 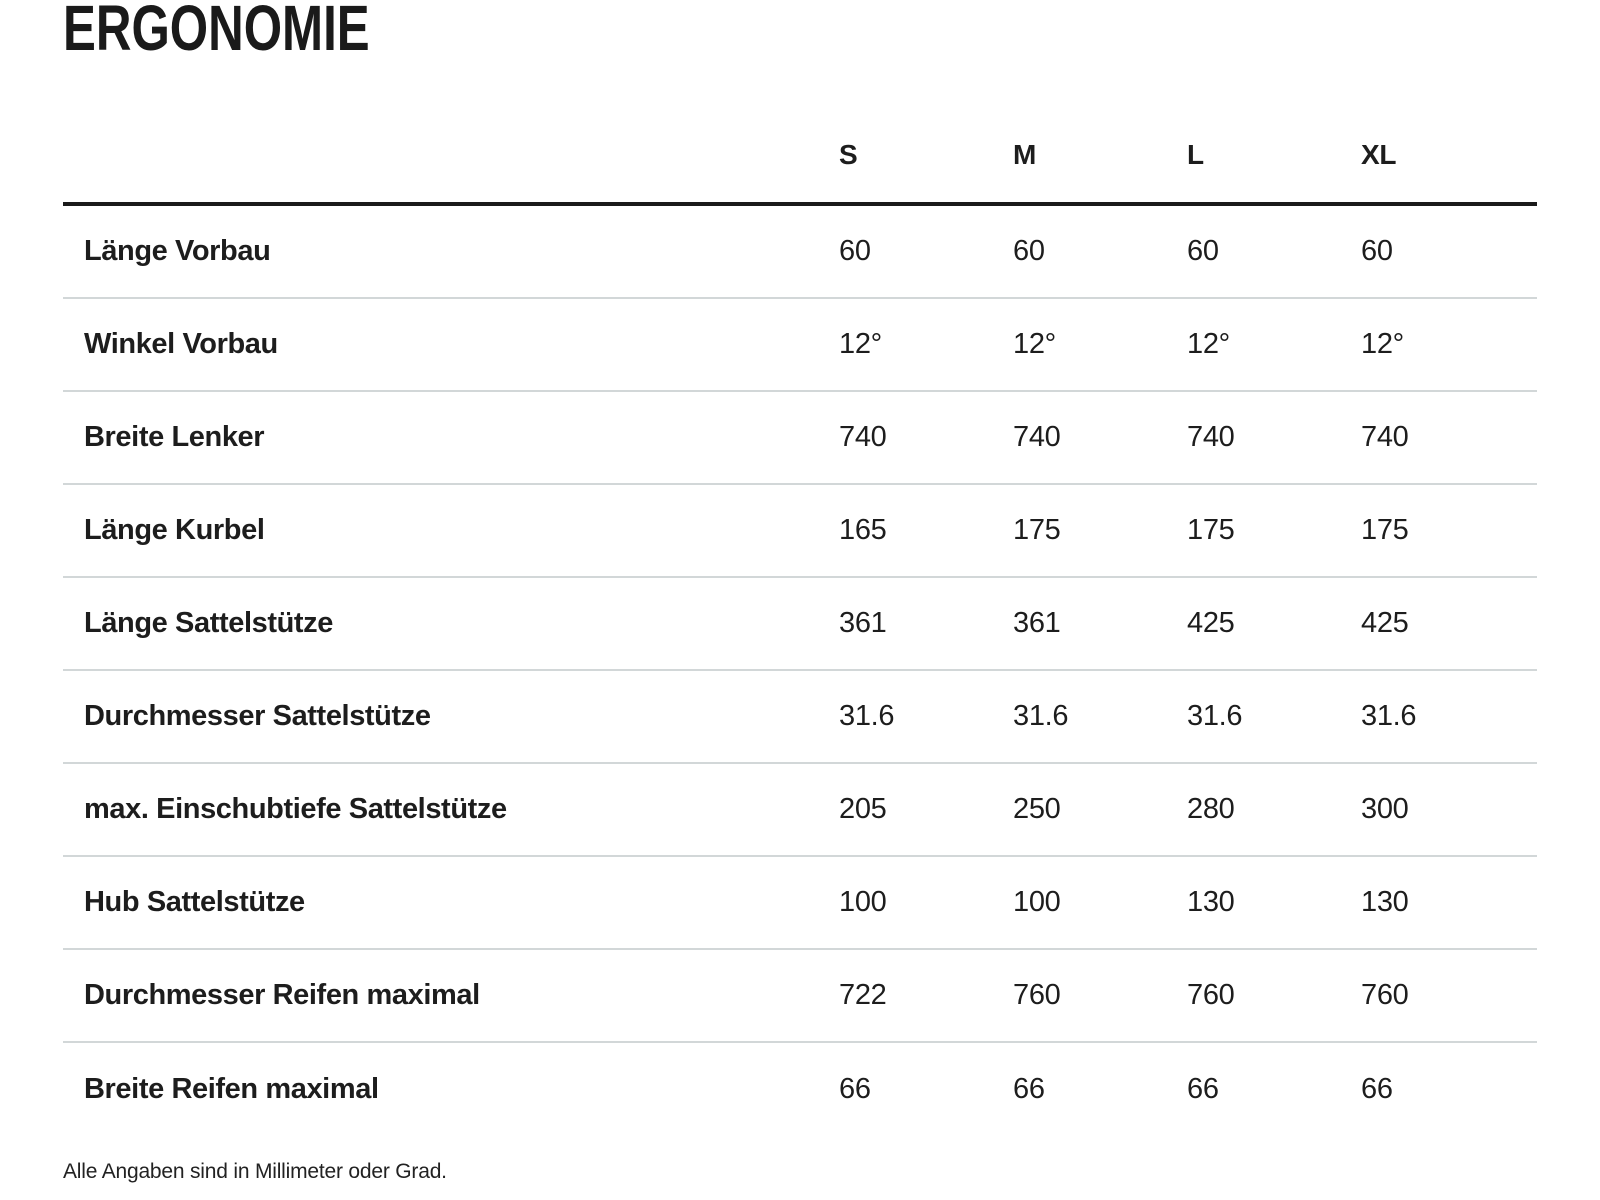 What do you see at coordinates (1211, 623) in the screenshot?
I see `value-l: 425` at bounding box center [1211, 623].